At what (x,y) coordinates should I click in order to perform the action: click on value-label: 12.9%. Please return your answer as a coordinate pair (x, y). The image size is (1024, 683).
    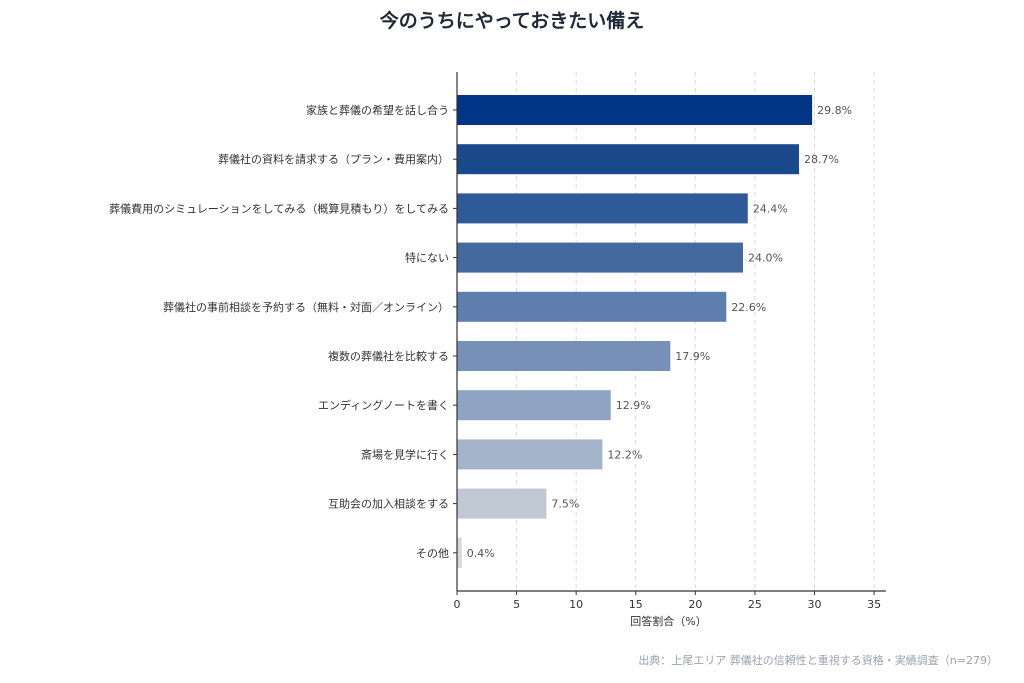
    Looking at the image, I should click on (633, 405).